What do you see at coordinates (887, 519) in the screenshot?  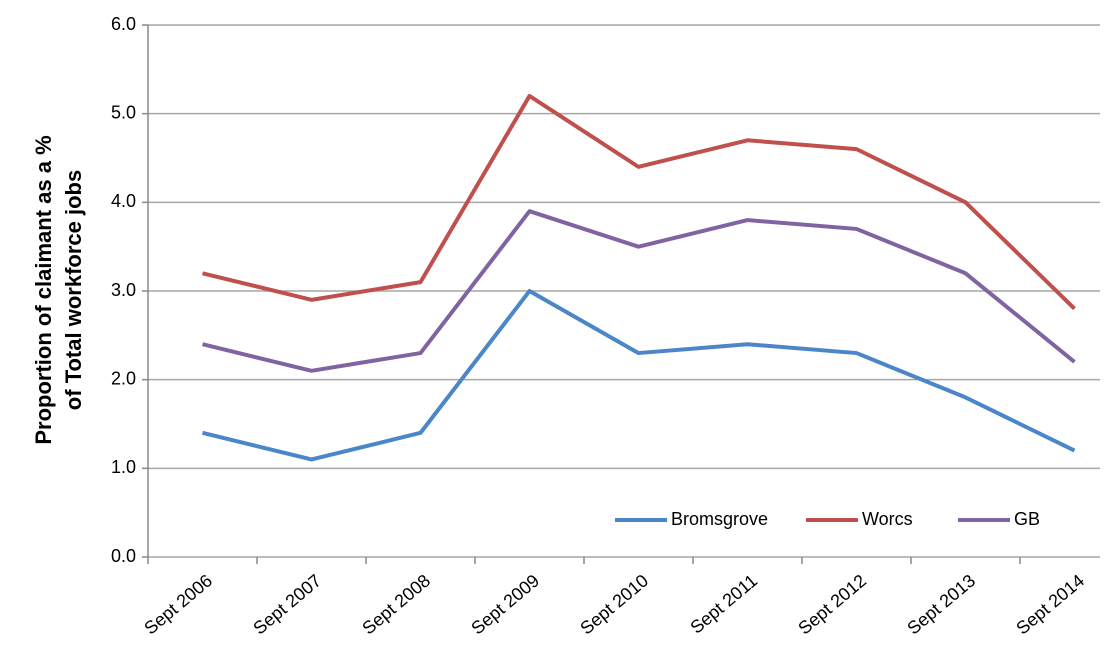 I see `legend-label: Worcs` at bounding box center [887, 519].